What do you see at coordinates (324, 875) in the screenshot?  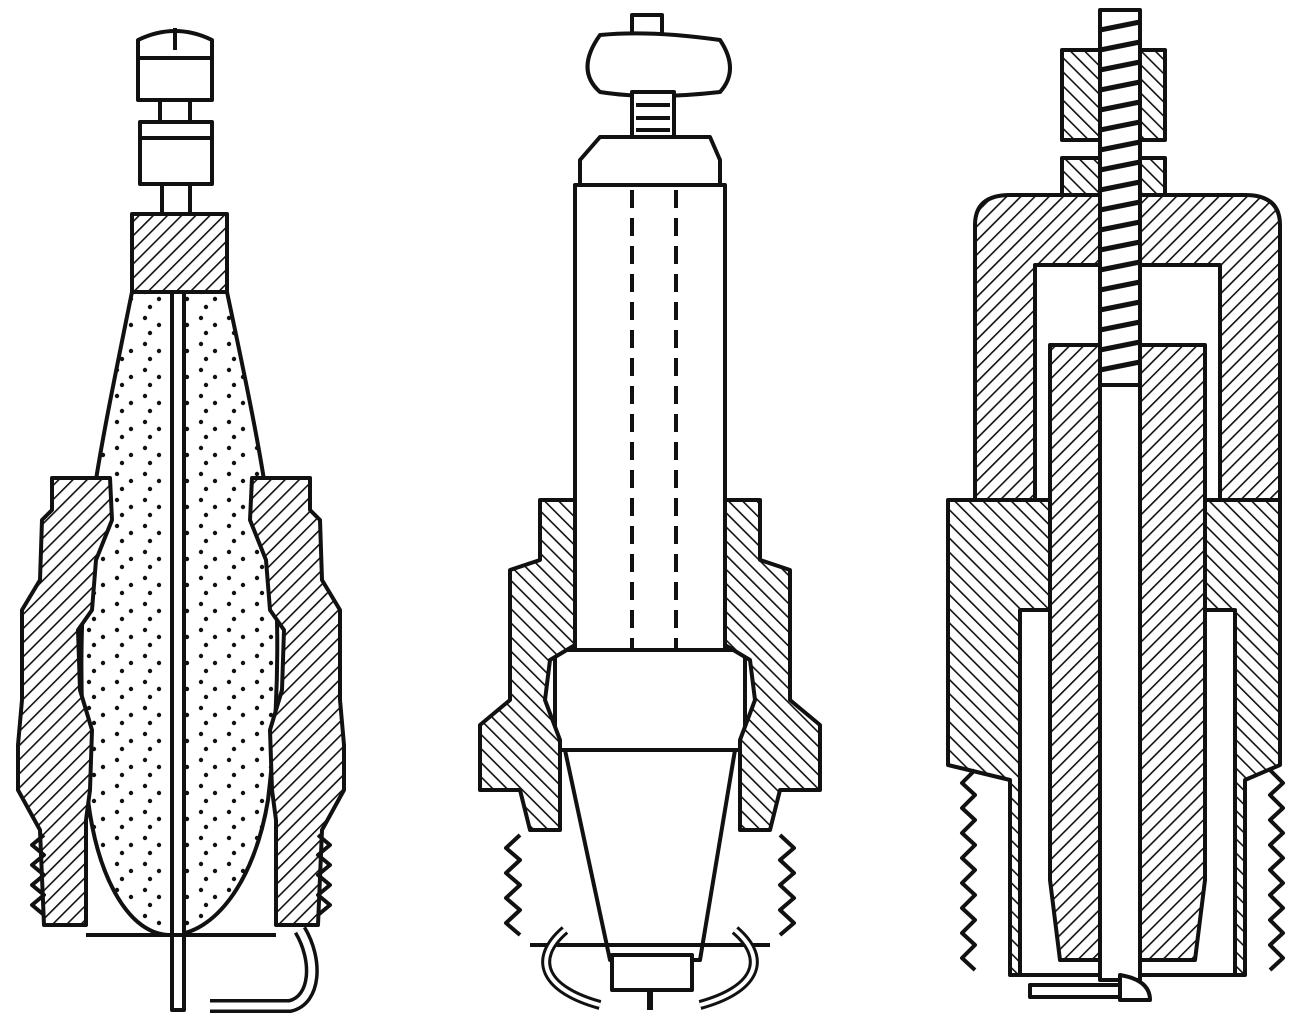 I see `right-threads` at bounding box center [324, 875].